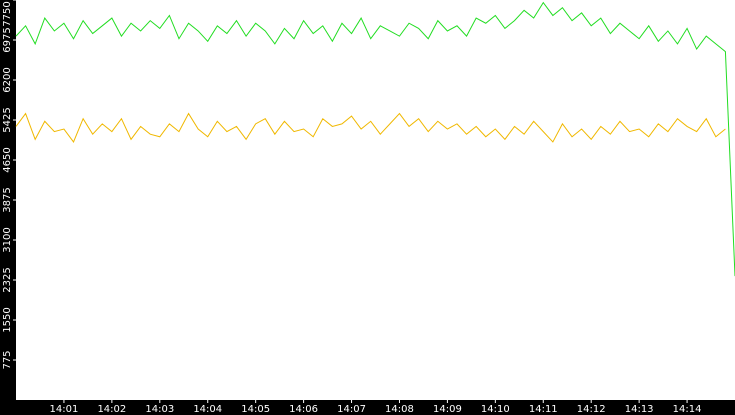 The height and width of the screenshot is (415, 735). I want to click on x-tick-label: 14:13, so click(639, 409).